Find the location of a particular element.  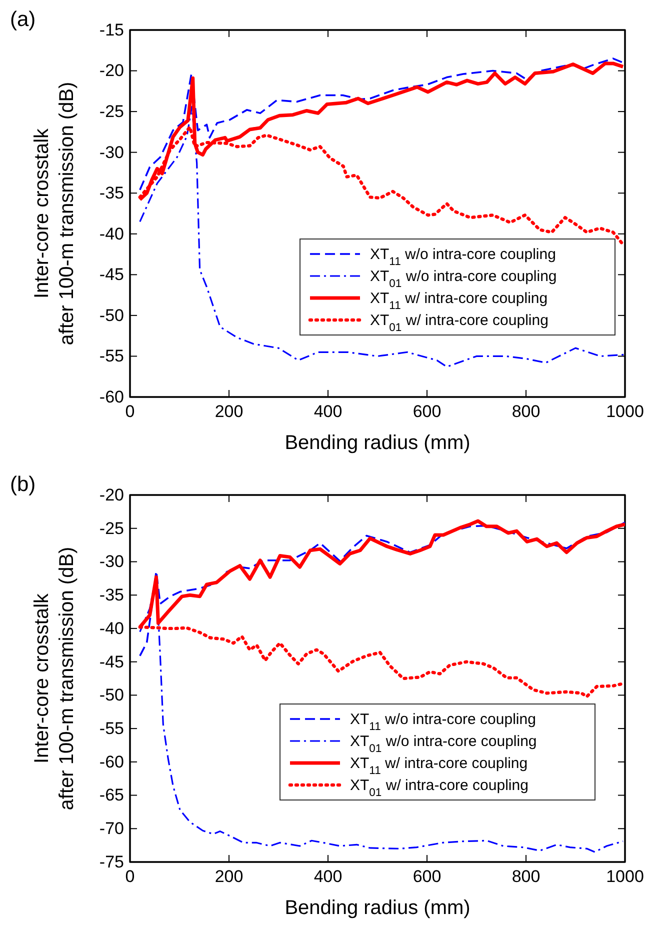

y-tick-label: -65 is located at coordinates (111, 795).